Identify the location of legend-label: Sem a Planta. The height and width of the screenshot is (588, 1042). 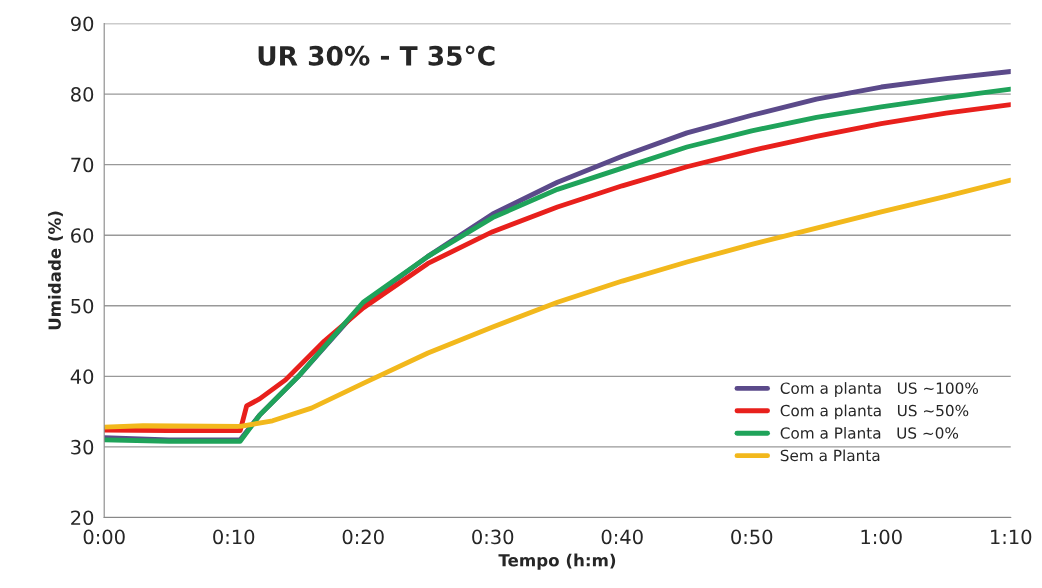
(830, 455).